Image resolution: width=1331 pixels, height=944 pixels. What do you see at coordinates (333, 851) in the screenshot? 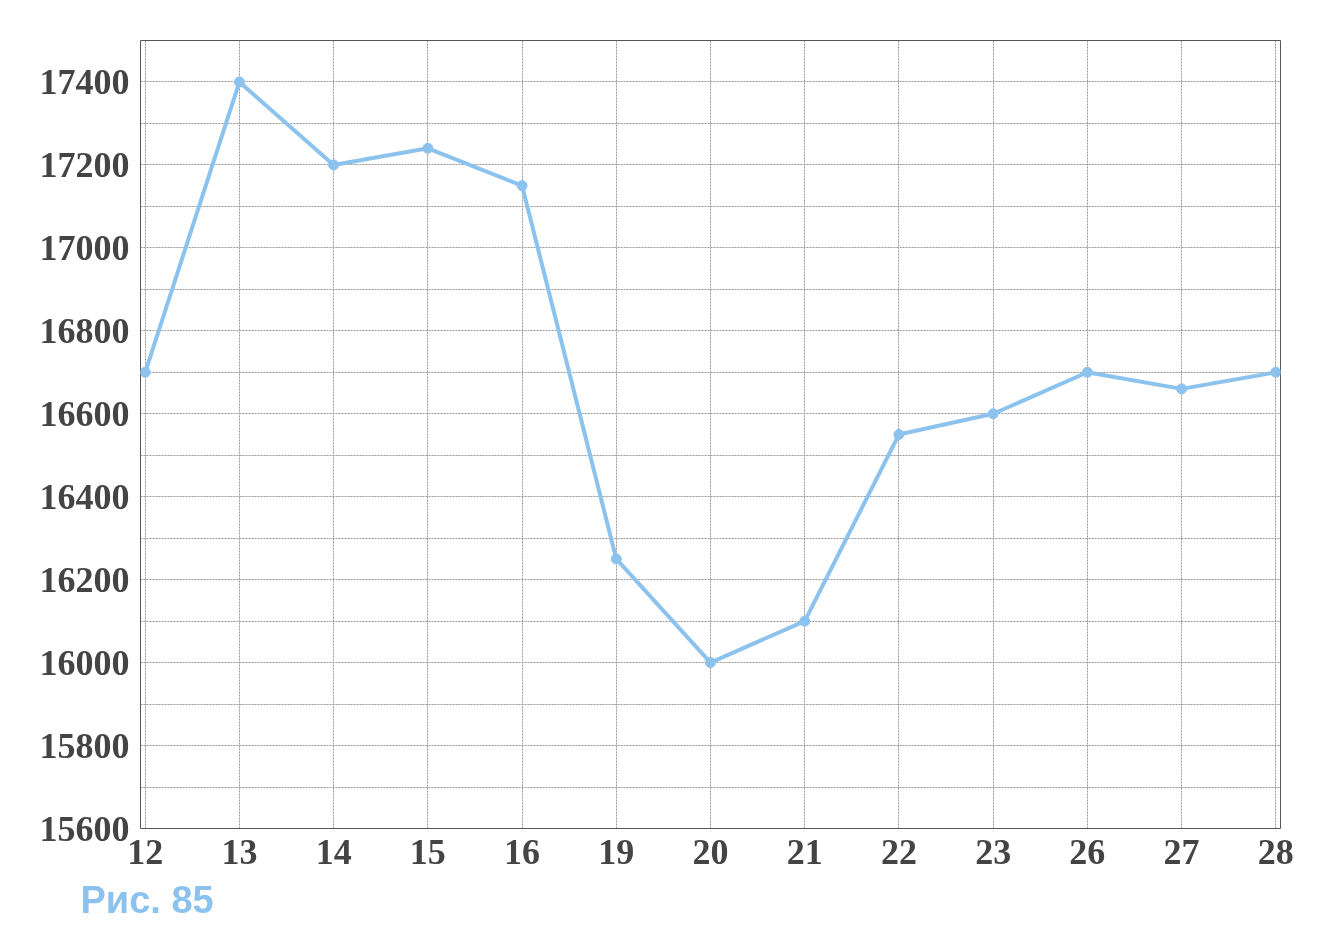
I see `x-tick-label: 14` at bounding box center [333, 851].